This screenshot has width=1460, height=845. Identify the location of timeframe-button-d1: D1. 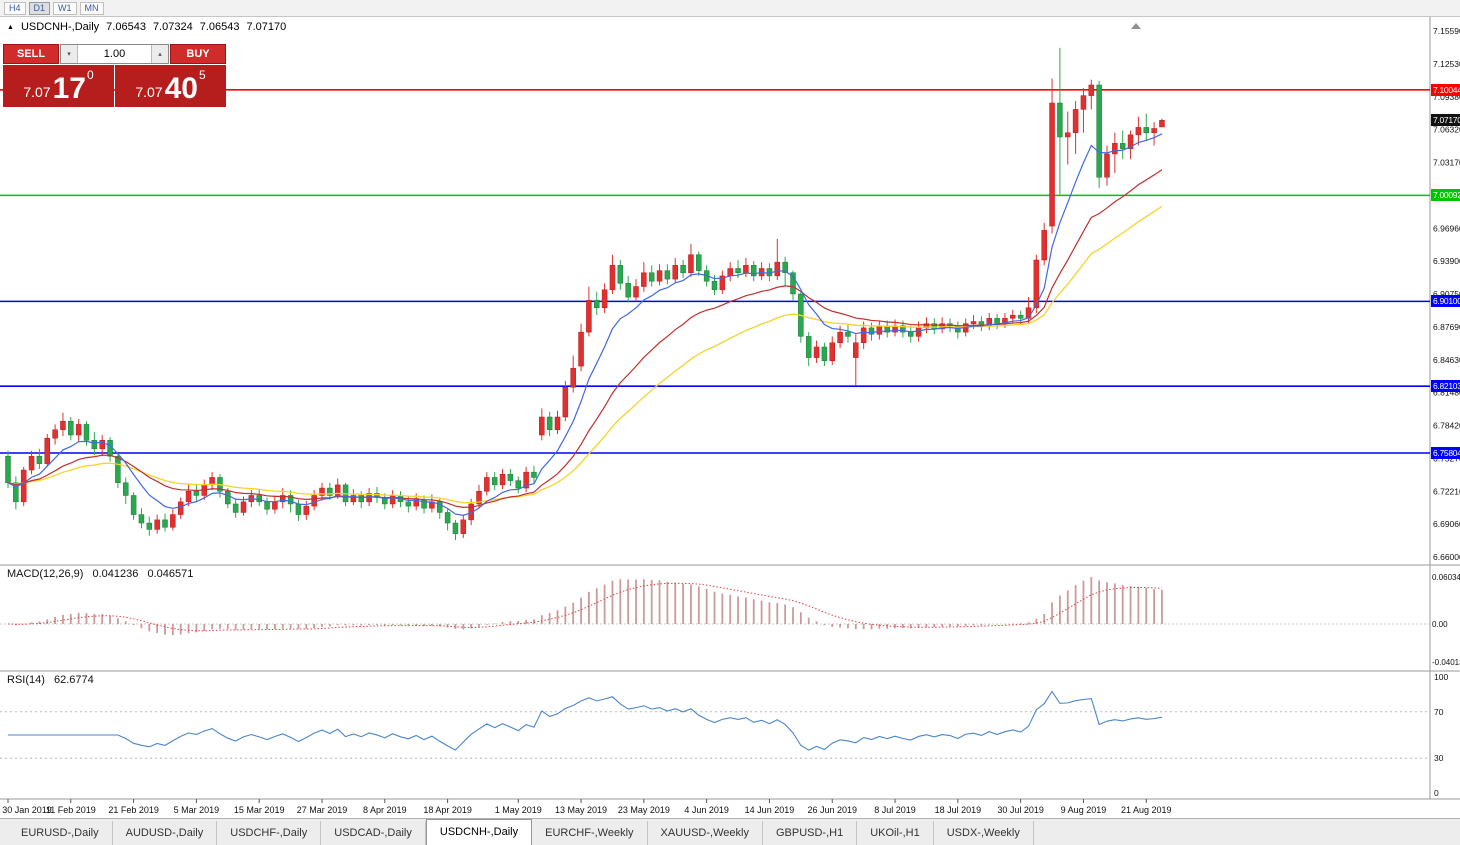
(39, 8).